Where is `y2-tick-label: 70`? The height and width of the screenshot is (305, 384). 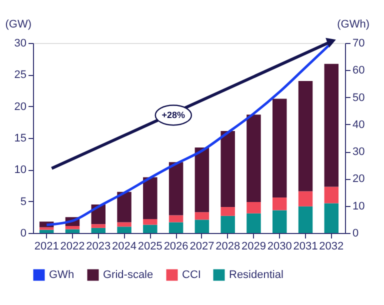
y2-tick-label: 70 is located at coordinates (358, 44).